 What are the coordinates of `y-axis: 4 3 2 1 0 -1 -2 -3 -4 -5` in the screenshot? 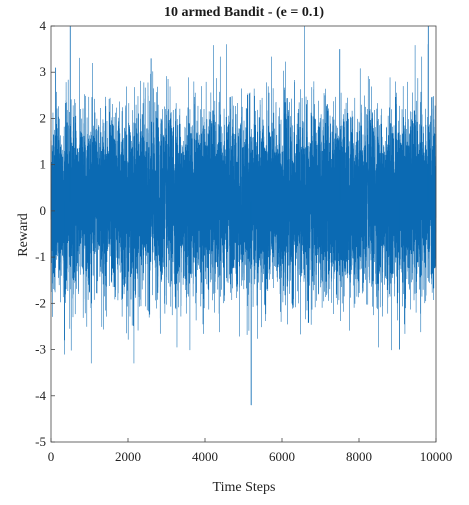 It's located at (45, 233).